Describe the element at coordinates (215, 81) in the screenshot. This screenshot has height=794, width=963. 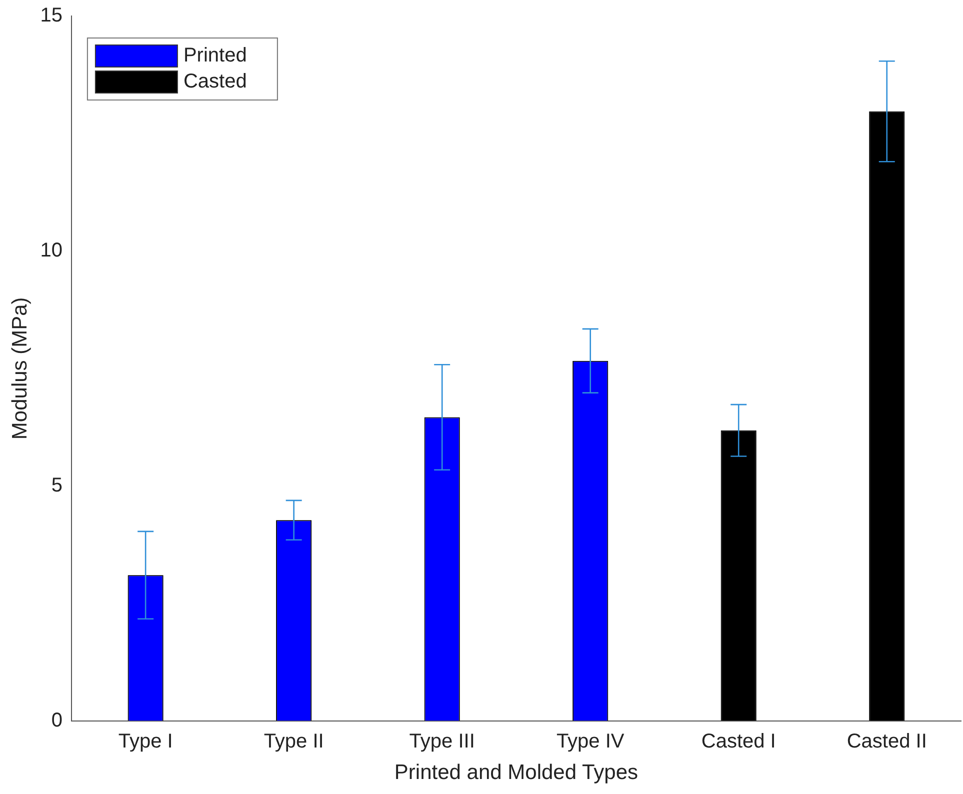
I see `legend-label: Casted` at that location.